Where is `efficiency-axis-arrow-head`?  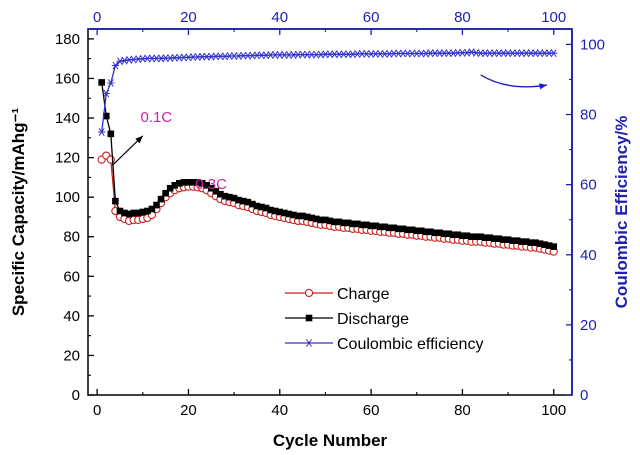
efficiency-axis-arrow-head is located at coordinates (543, 86).